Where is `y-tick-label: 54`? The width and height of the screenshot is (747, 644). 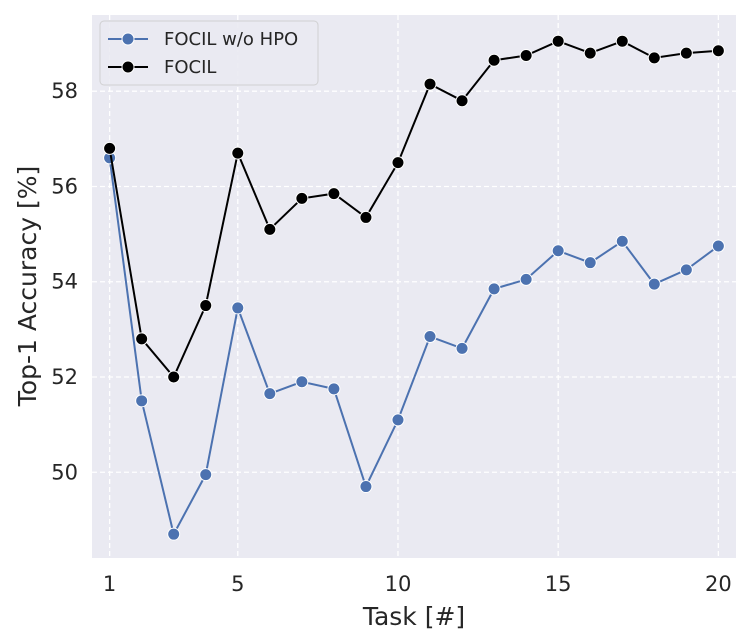
y-tick-label: 54 is located at coordinates (64, 282).